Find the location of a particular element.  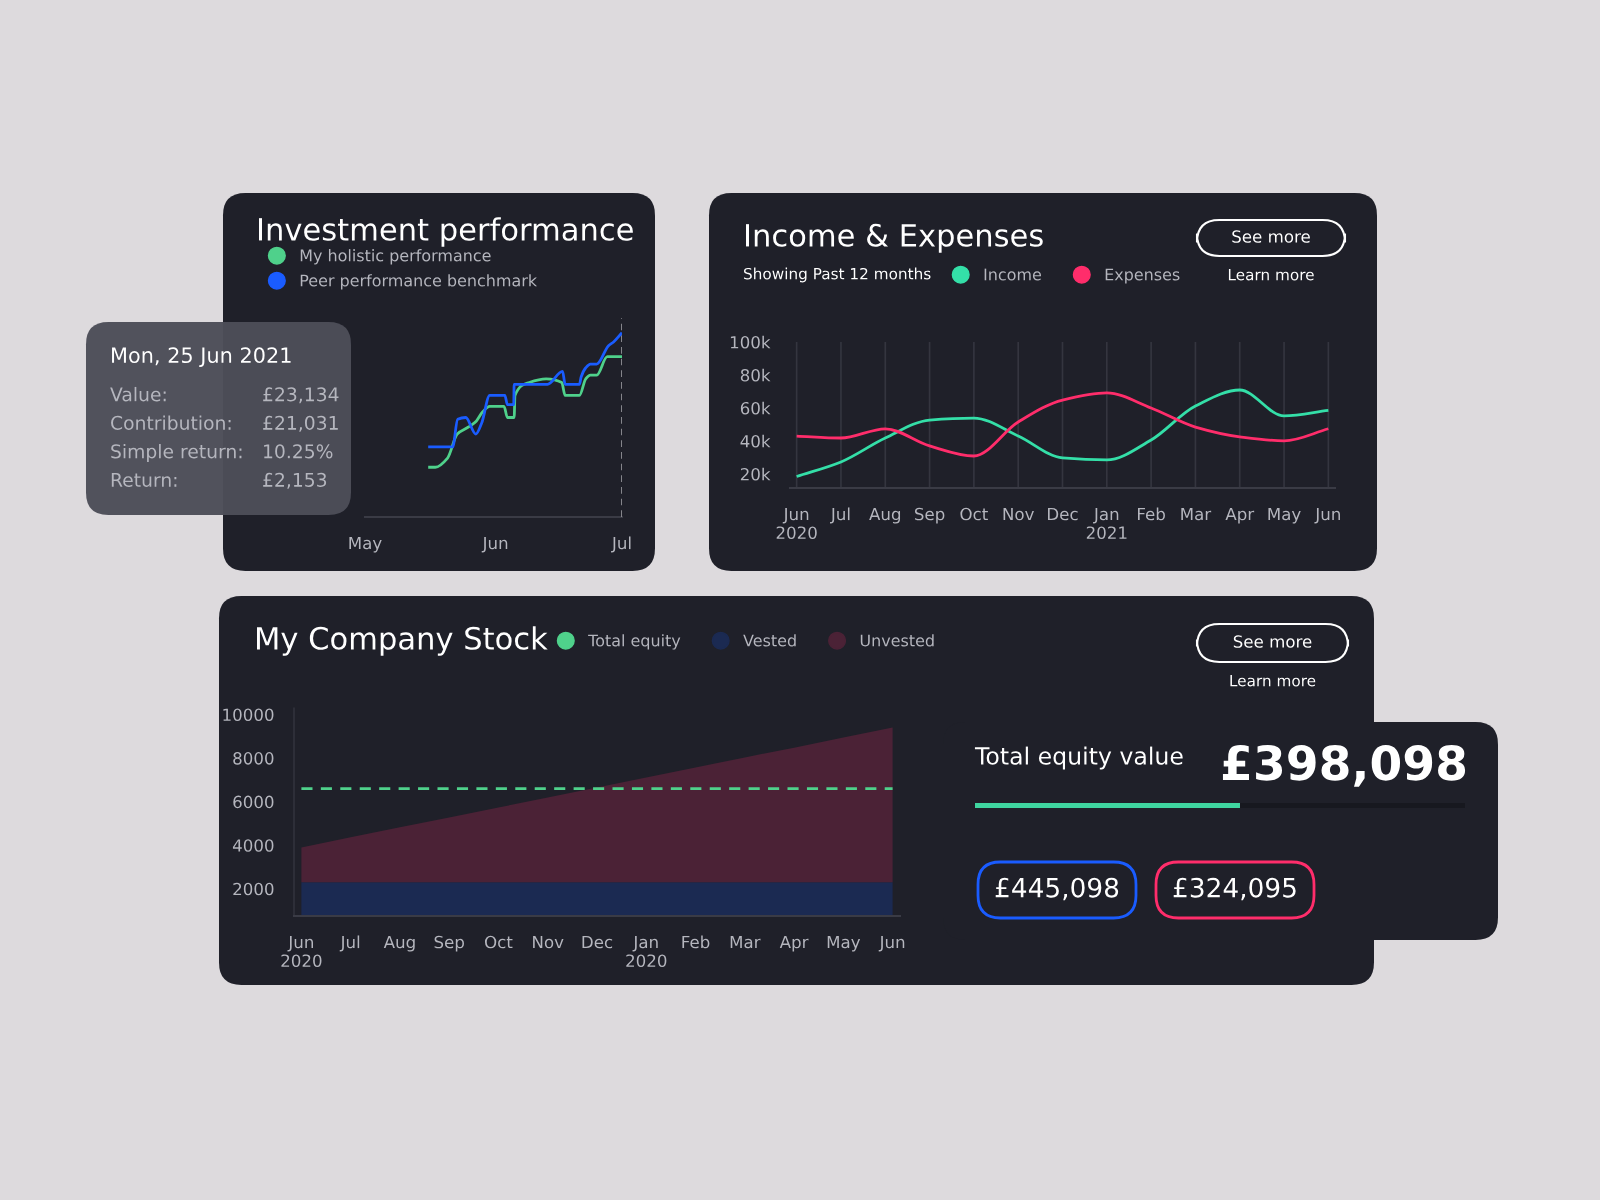

text: Total equity value is located at coordinates (1078, 758).